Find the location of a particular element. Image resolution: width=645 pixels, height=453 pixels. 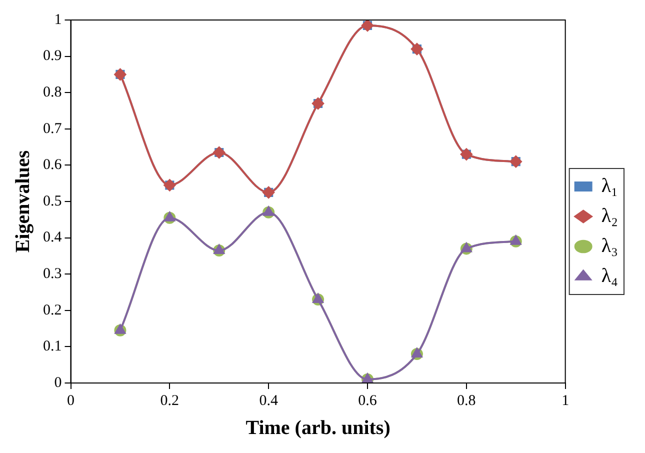

legend-label: λ₂ is located at coordinates (609, 215).